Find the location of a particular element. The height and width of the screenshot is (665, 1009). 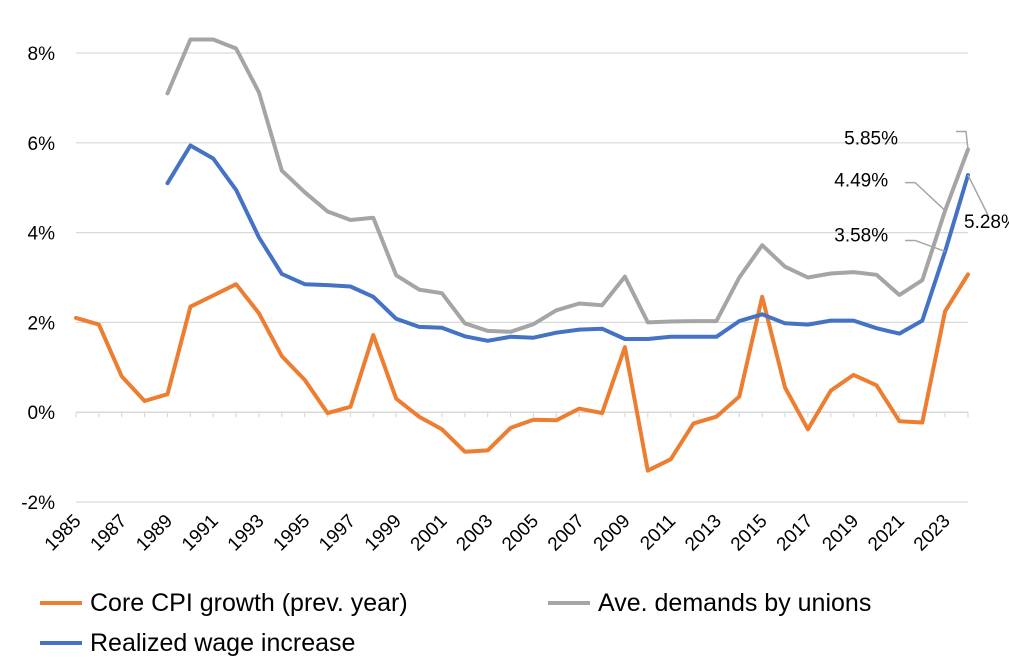

legend-label-core-cpi: Core CPI growth (prev. year) is located at coordinates (249, 602).